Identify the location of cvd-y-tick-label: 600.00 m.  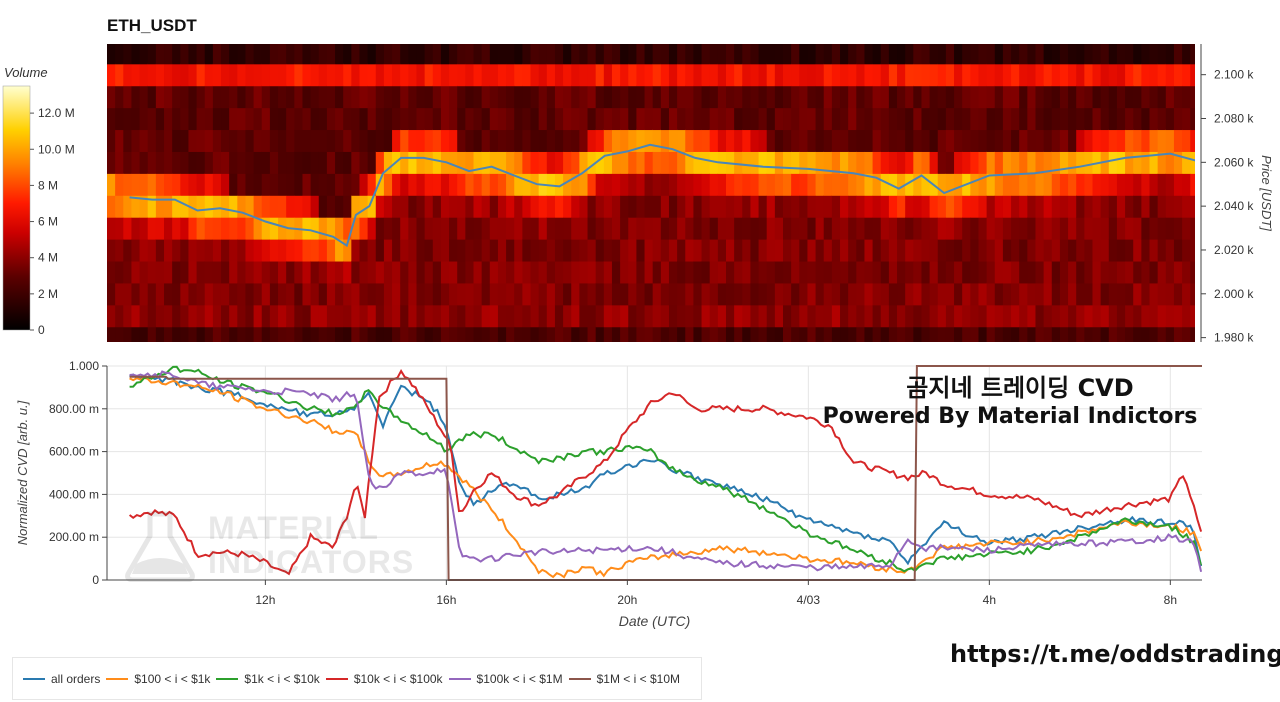
(74, 452).